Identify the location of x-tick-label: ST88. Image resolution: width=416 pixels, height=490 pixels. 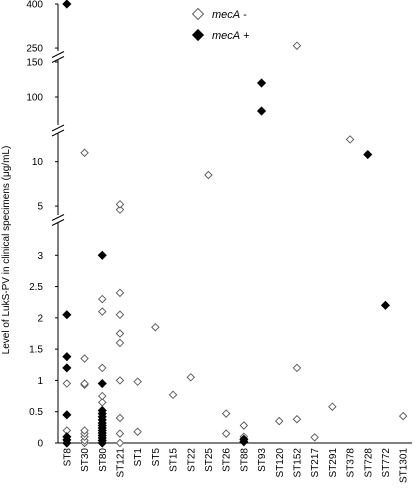
(244, 460).